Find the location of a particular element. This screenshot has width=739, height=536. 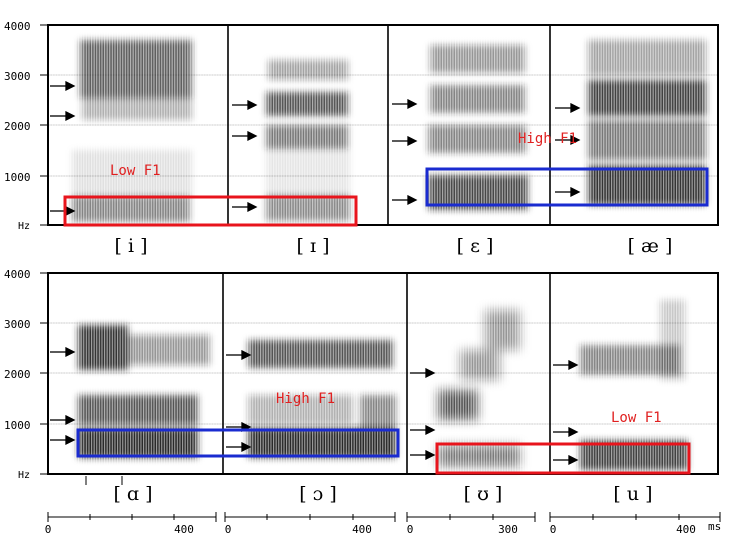

time-tick-seg4-end: 400 is located at coordinates (686, 529).